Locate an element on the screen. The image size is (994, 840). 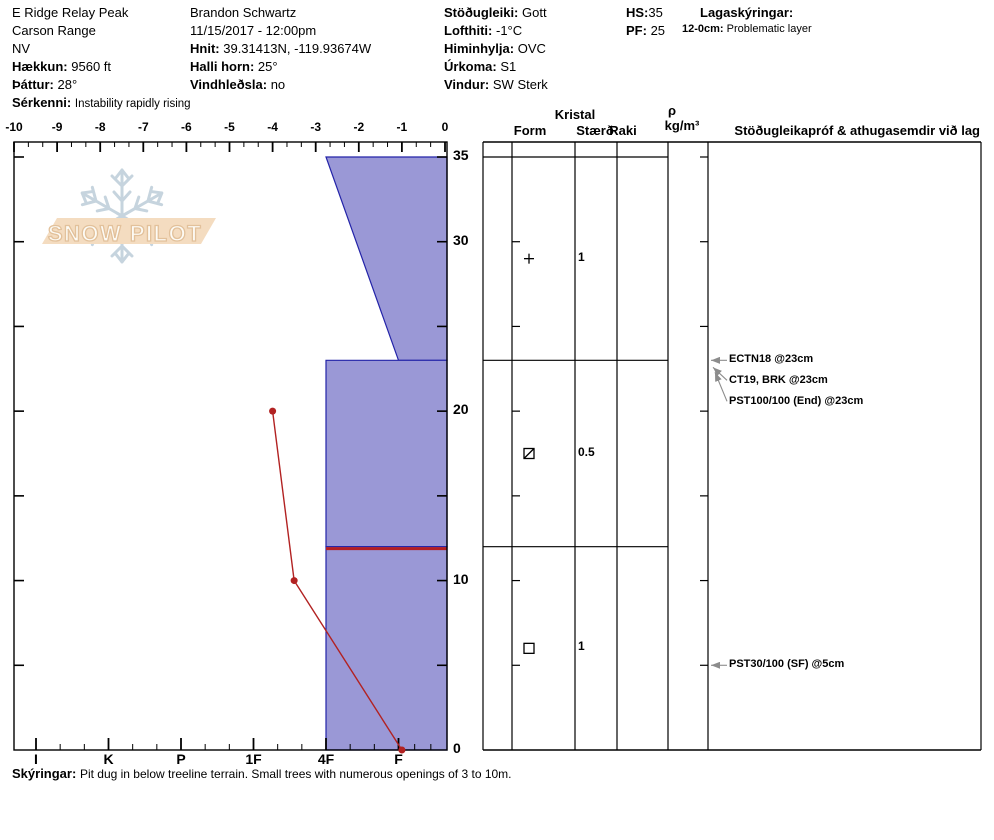
logo-banner is located at coordinates (129, 231).